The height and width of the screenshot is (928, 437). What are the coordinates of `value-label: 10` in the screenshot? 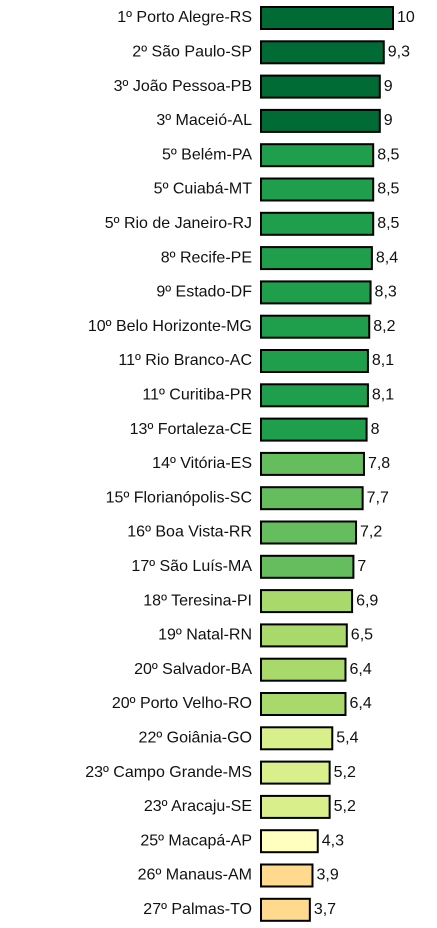 It's located at (406, 17).